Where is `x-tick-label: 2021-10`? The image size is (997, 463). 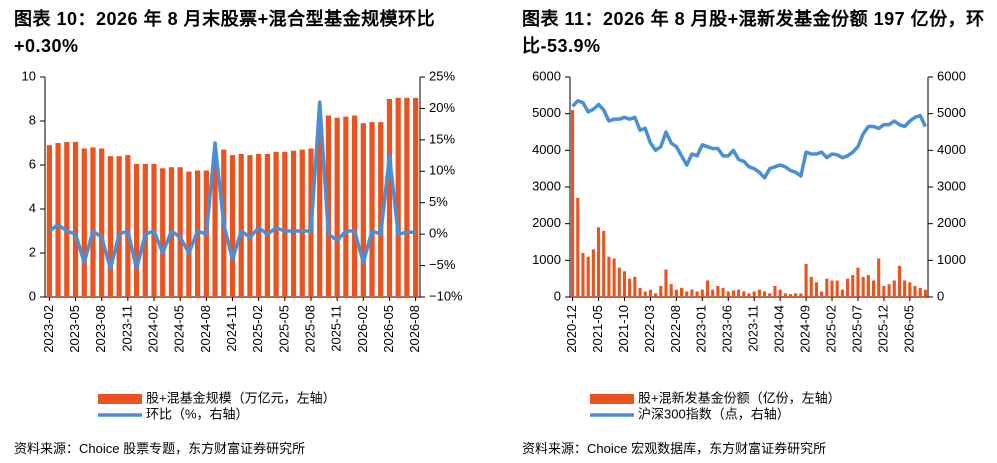
x-tick-label: 2021-10 is located at coordinates (623, 329).